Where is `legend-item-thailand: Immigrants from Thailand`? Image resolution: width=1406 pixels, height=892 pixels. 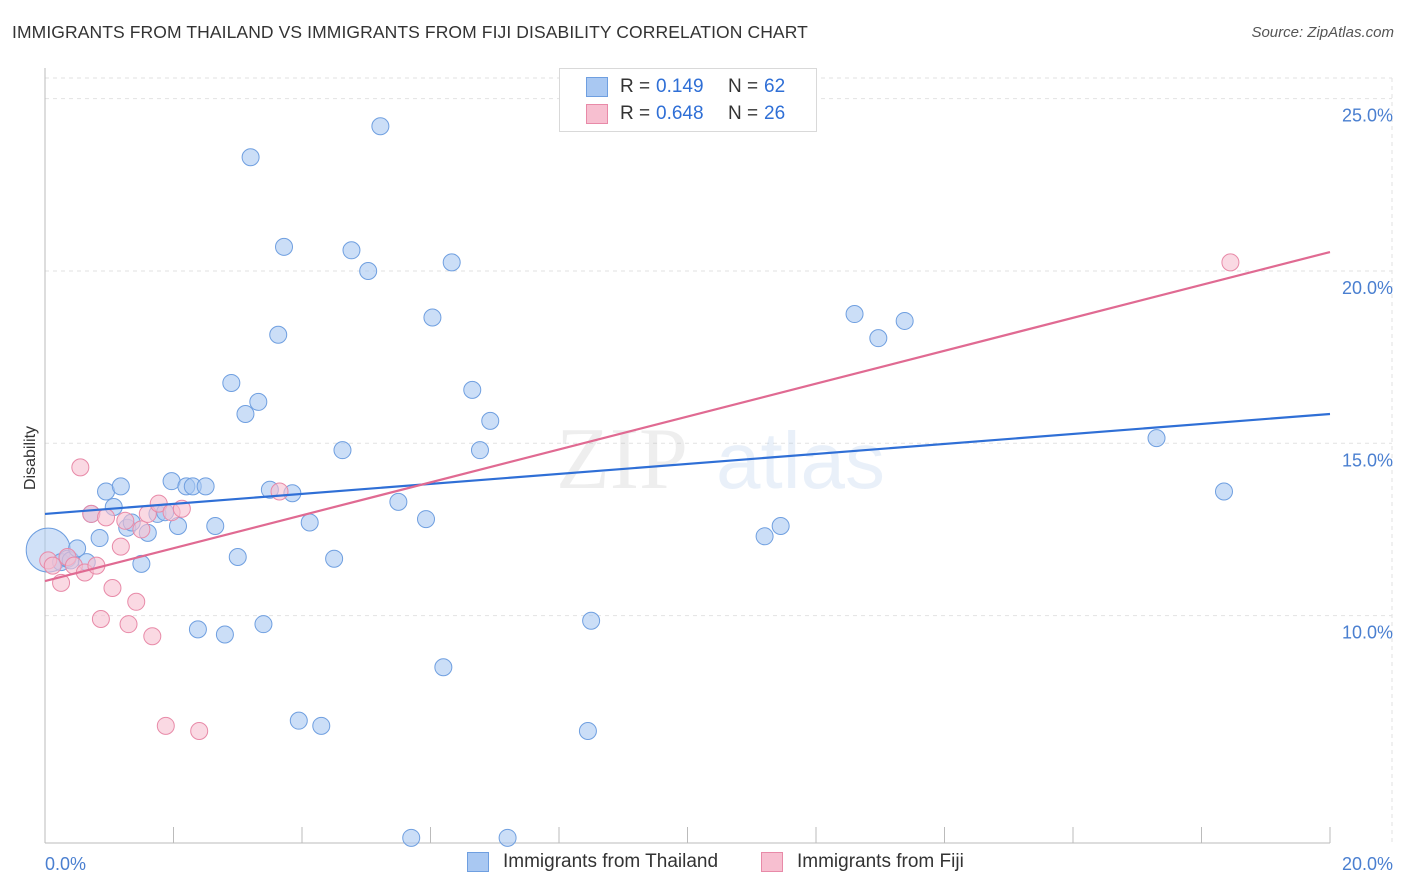
legend-item-thailand: Immigrants from Thailand is located at coordinates (592, 862).